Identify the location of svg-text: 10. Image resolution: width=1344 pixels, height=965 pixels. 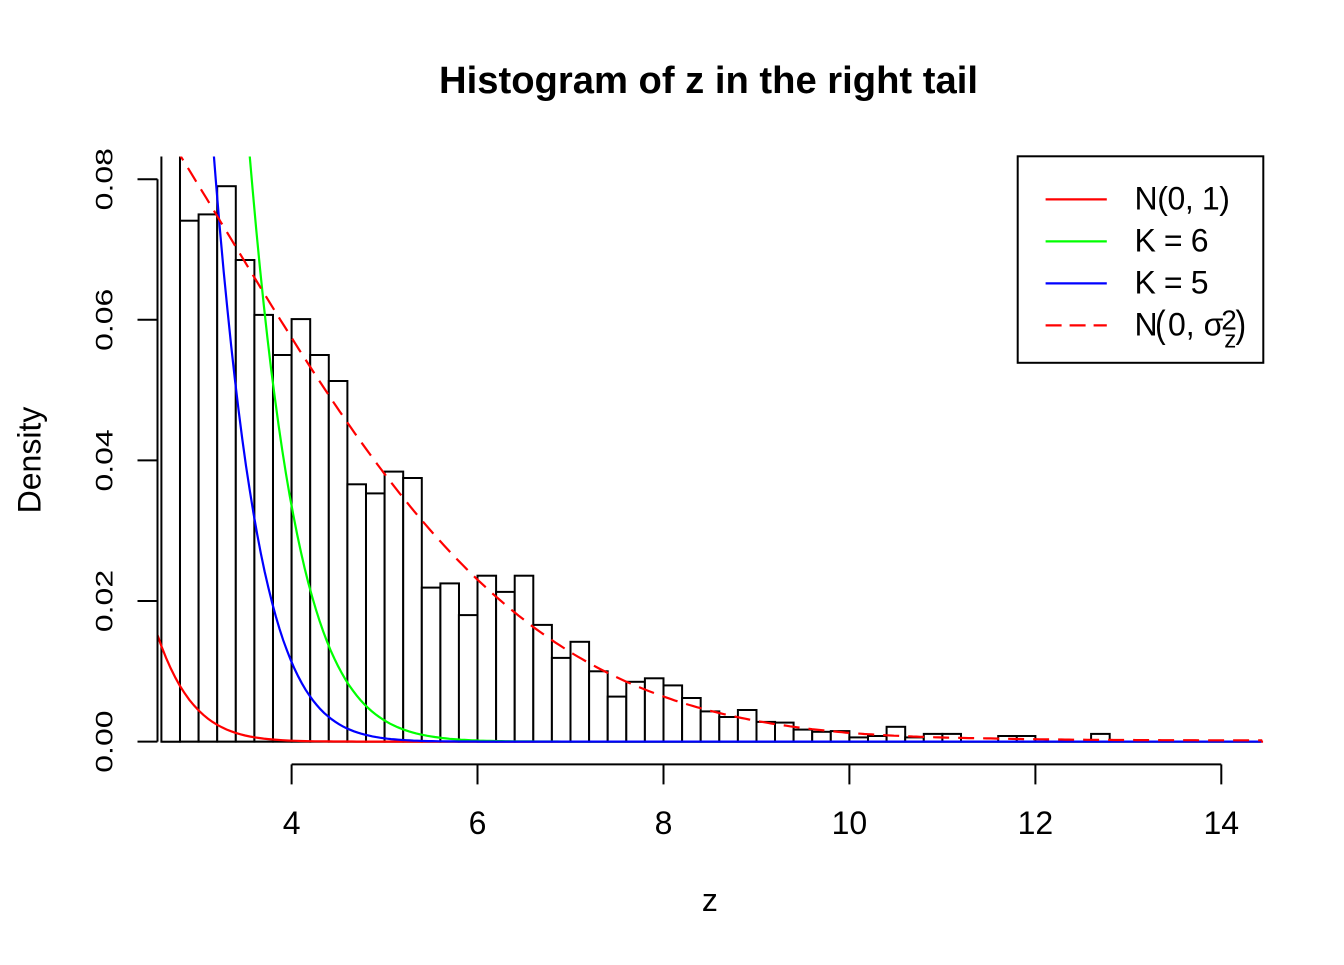
(850, 823).